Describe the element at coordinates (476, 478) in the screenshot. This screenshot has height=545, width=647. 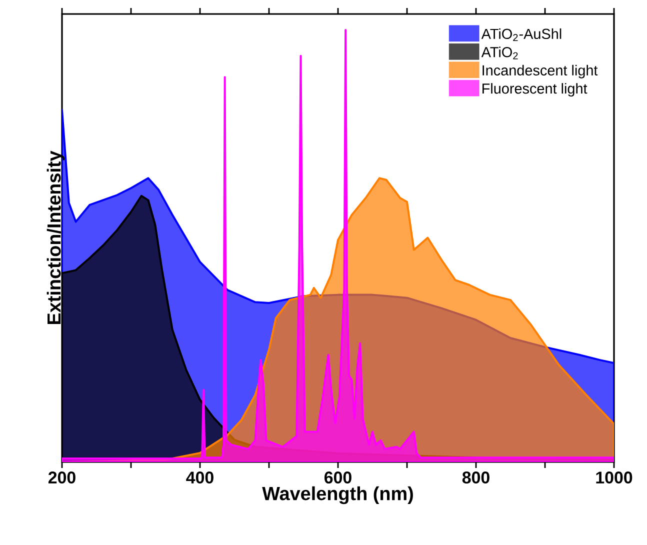
I see `x-tick-label: 800` at that location.